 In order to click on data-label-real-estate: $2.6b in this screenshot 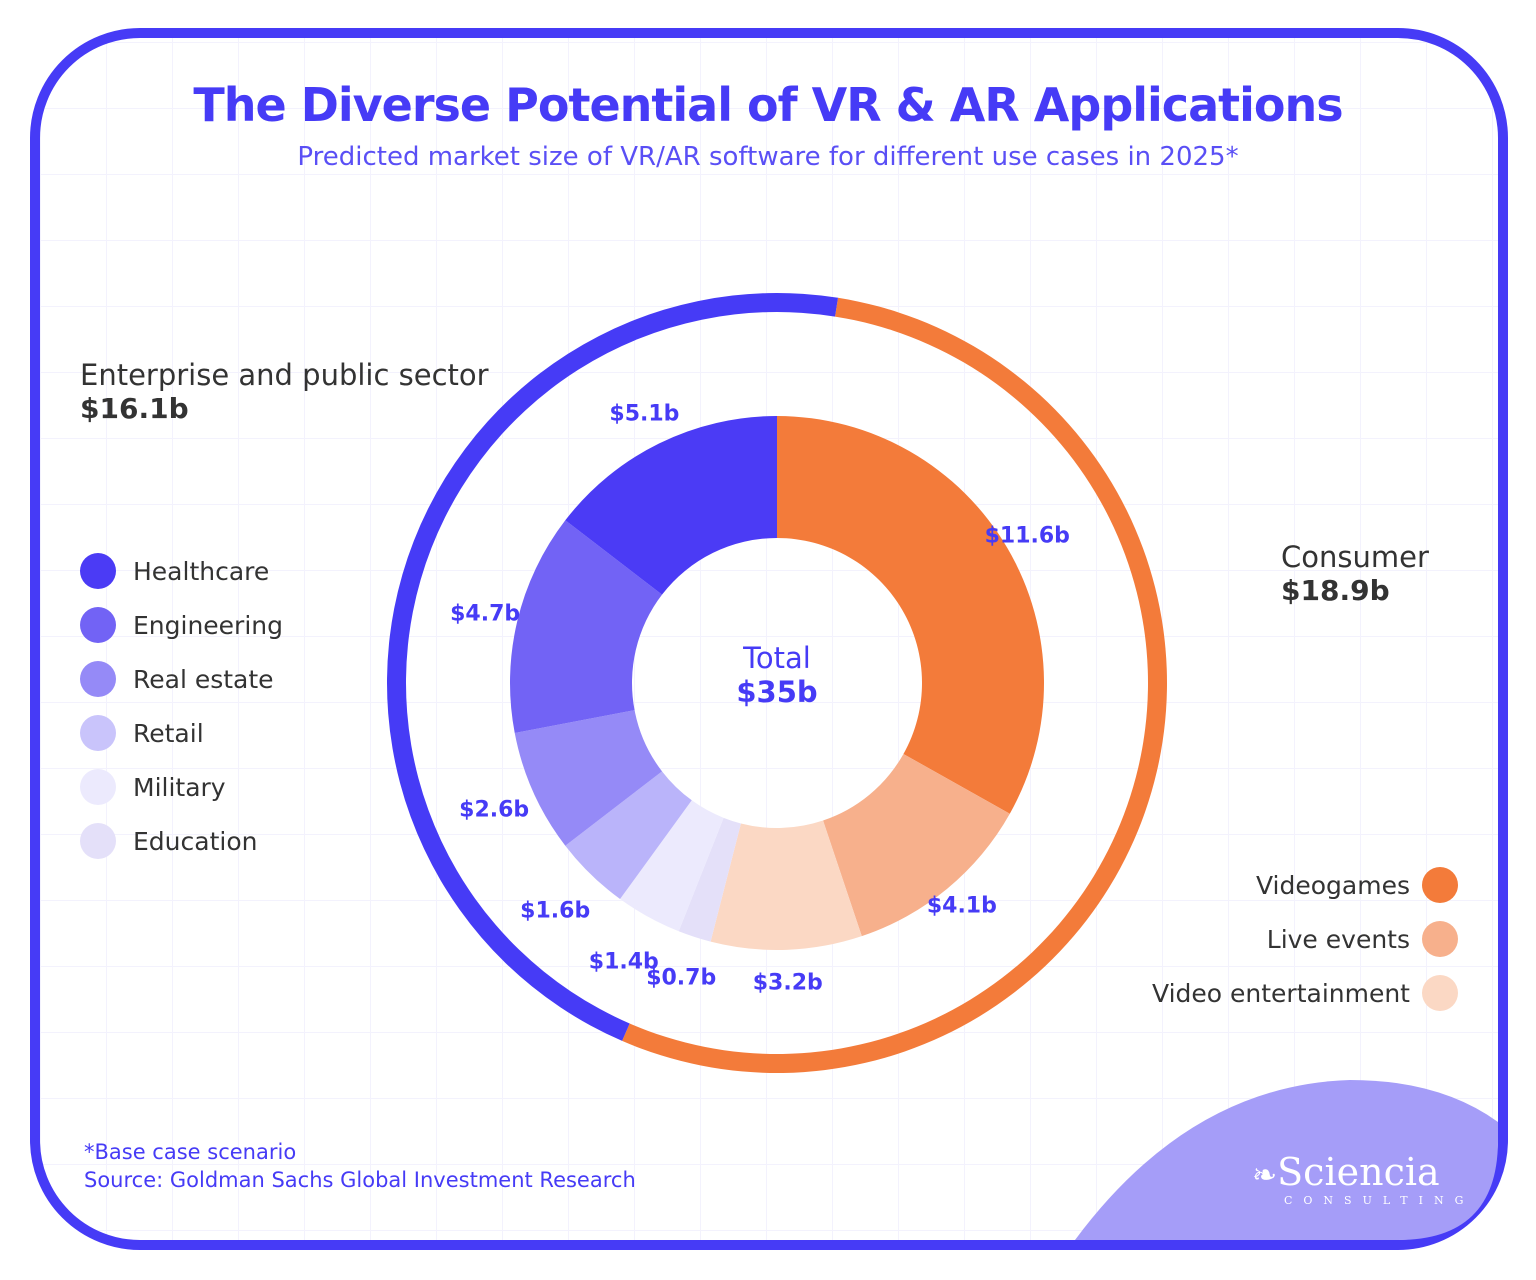, I will do `click(494, 810)`.